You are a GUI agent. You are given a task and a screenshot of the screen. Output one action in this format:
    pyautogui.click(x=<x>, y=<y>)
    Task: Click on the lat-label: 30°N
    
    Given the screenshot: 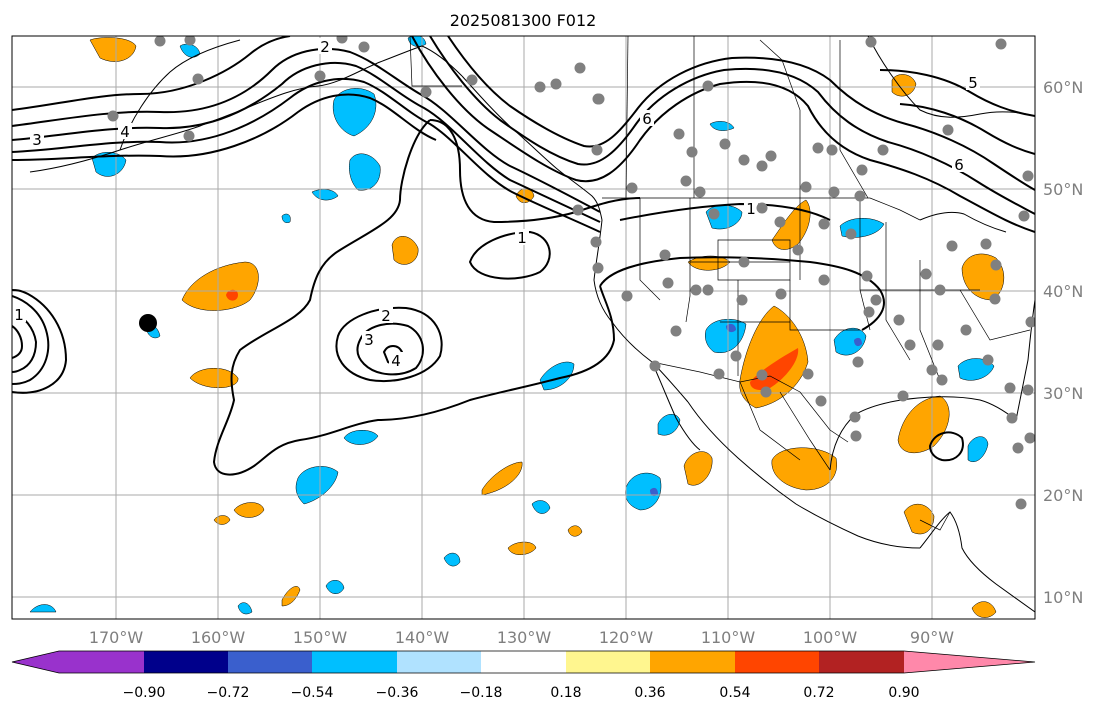 What is the action you would take?
    pyautogui.click(x=1063, y=393)
    